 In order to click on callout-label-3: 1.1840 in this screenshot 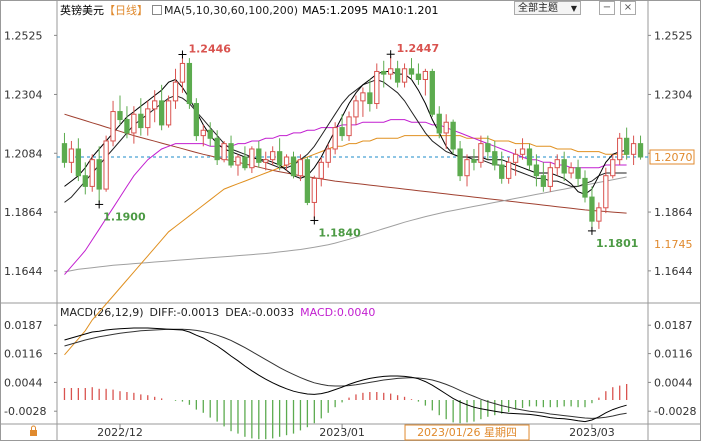, I will do `click(339, 232)`.